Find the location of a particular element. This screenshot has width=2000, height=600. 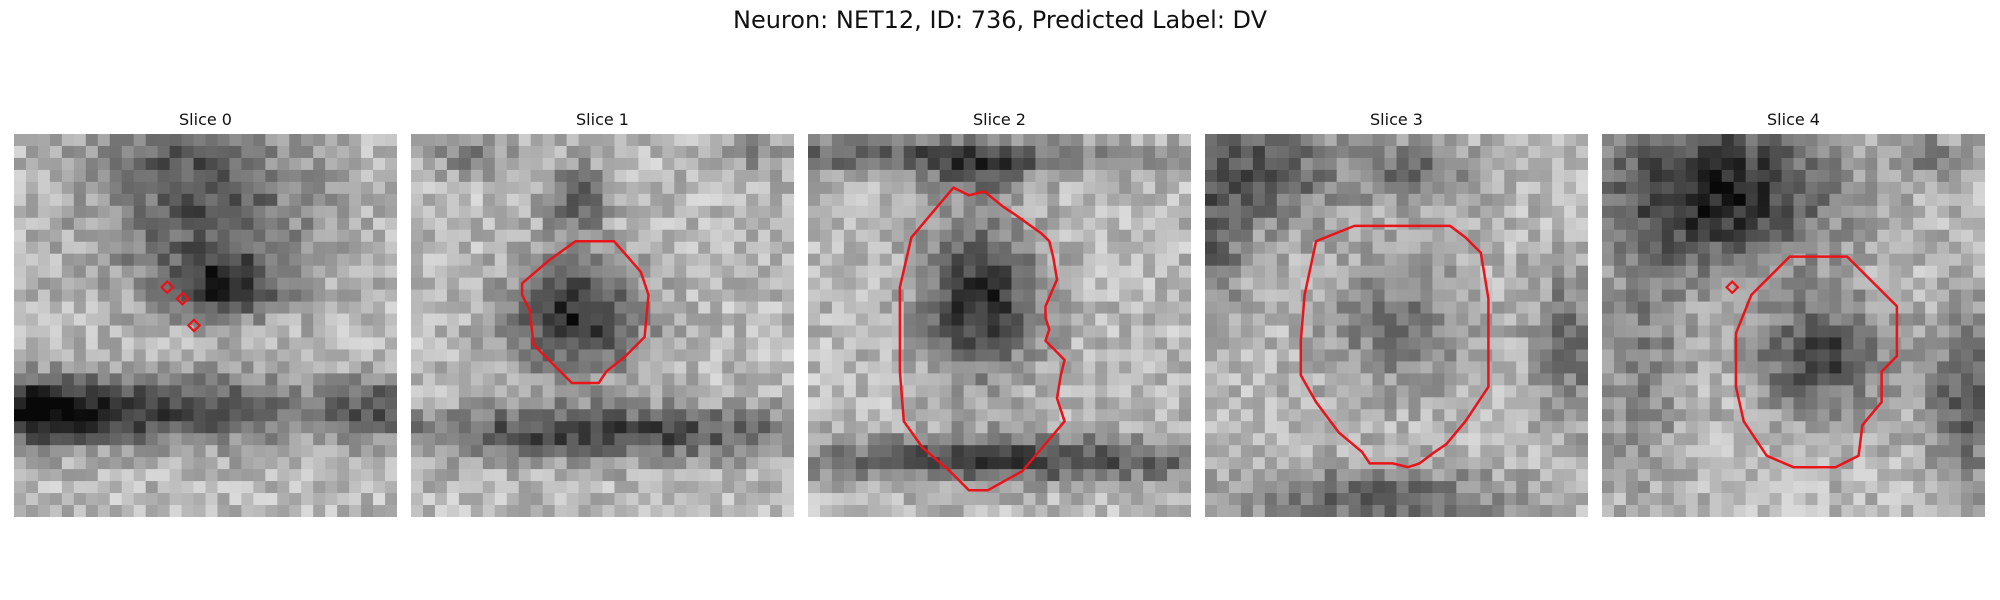

slice-panel-3: Slice 3 is located at coordinates (1396, 312).